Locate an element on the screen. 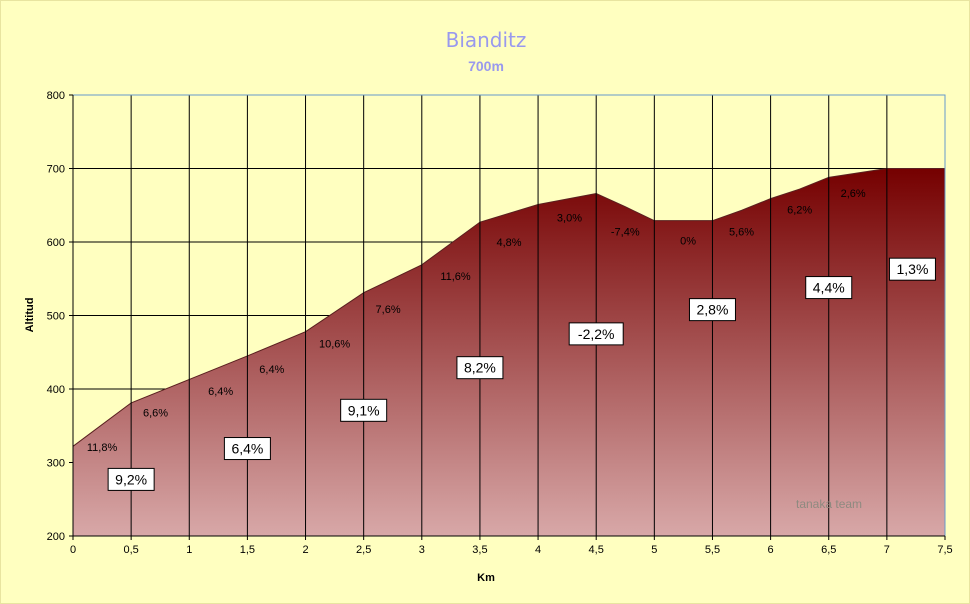  x-tick-label: 1 is located at coordinates (189, 550).